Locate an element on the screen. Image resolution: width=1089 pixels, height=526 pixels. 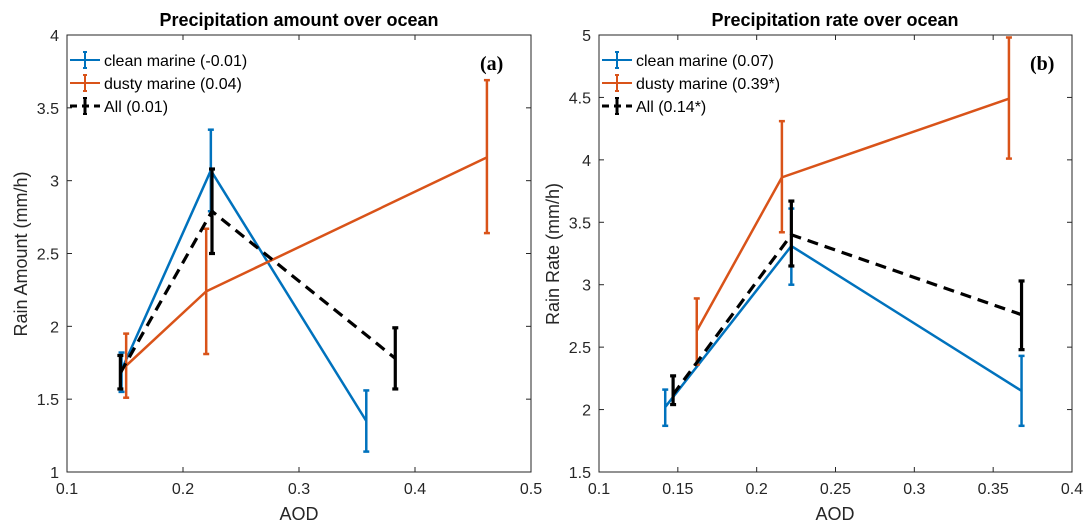
panel-a-y-tick-label: 4 is located at coordinates (54, 36).